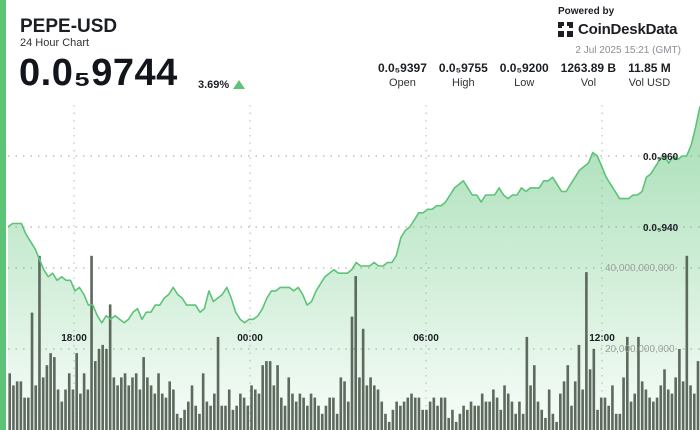  What do you see at coordinates (463, 68) in the screenshot?
I see `stat-value: 0.0₅9755` at bounding box center [463, 68].